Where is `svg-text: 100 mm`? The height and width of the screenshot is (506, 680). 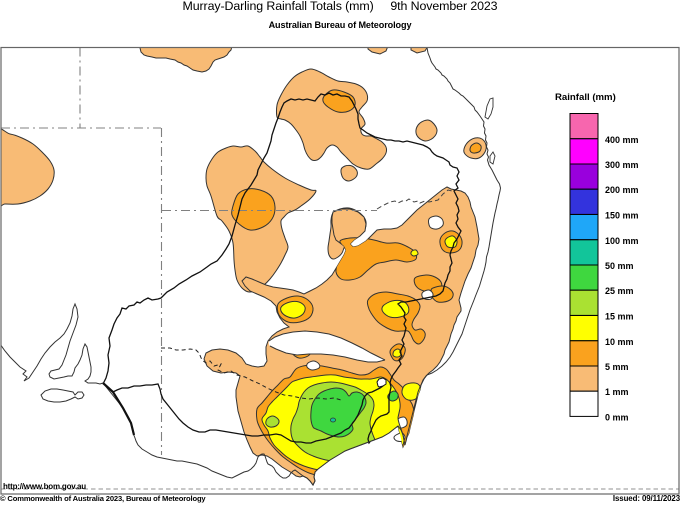
svg-text: 100 mm is located at coordinates (622, 241).